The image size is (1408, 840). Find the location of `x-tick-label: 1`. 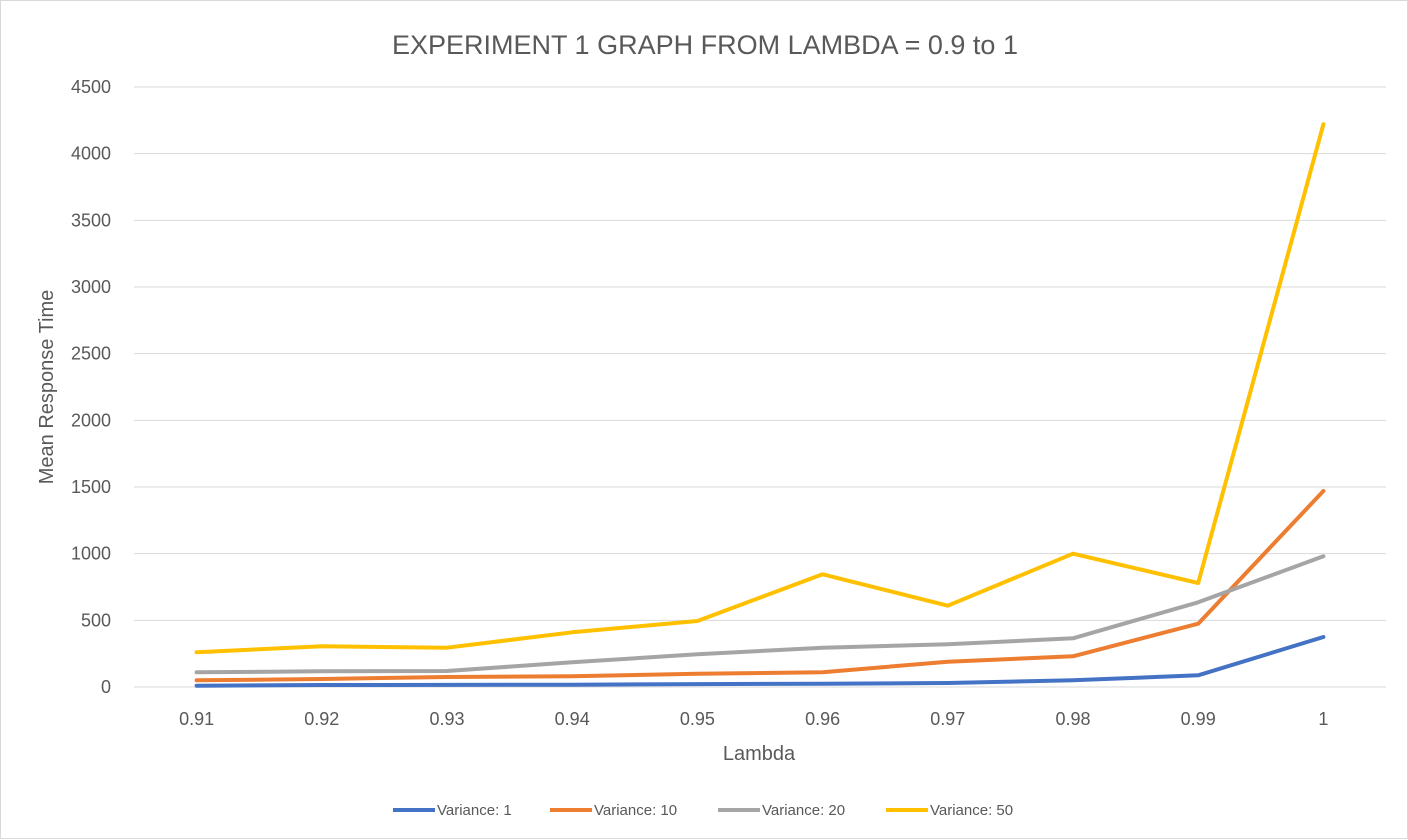

x-tick-label: 1 is located at coordinates (1323, 719).